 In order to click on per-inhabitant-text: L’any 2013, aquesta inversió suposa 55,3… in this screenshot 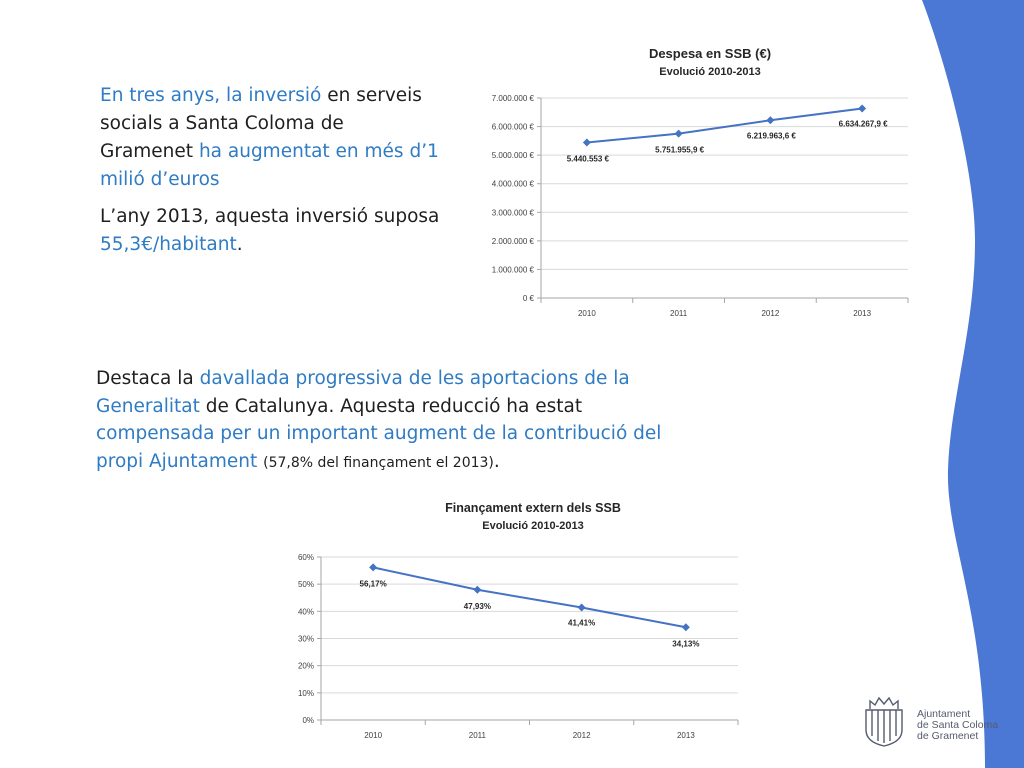, I will do `click(270, 231)`.